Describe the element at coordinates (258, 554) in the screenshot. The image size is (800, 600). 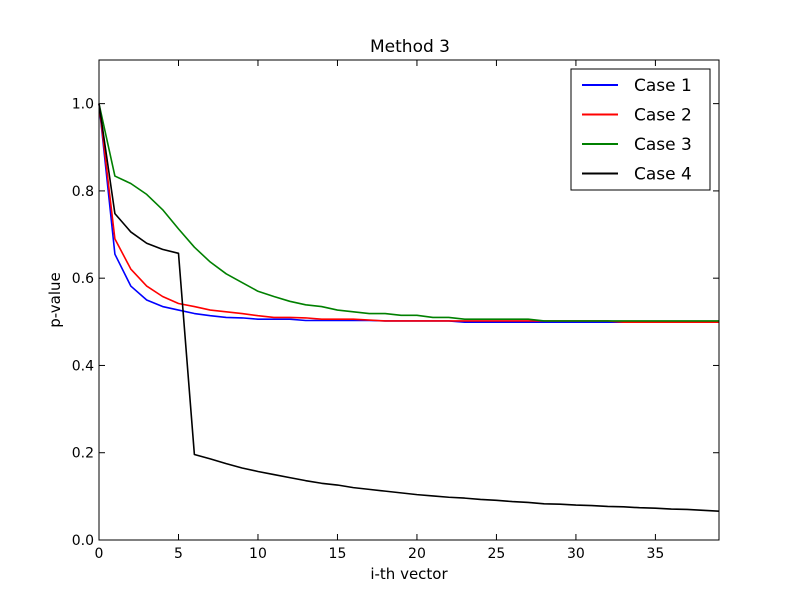
I see `x-tick-label: 10` at that location.